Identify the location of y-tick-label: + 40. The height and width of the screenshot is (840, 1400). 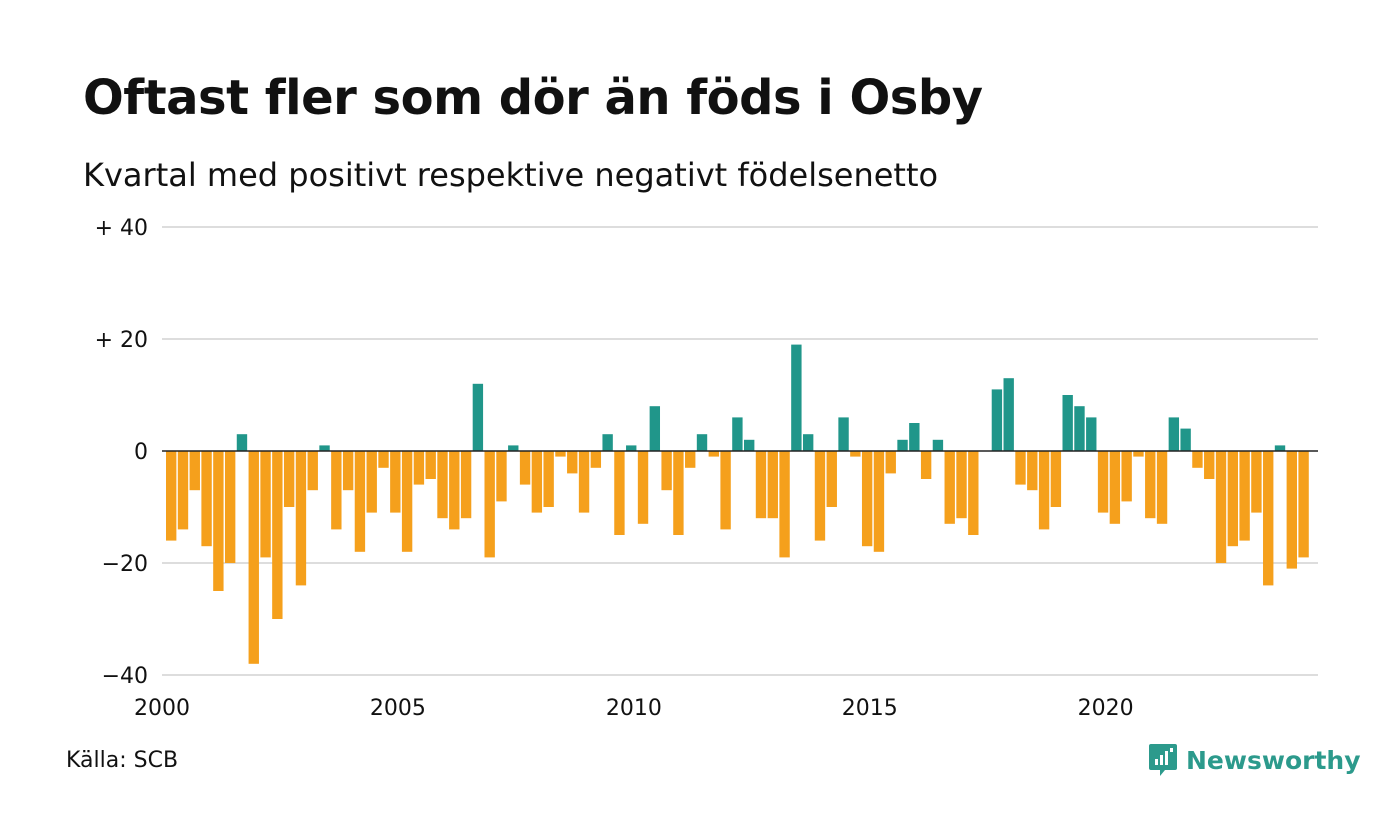
(121, 228).